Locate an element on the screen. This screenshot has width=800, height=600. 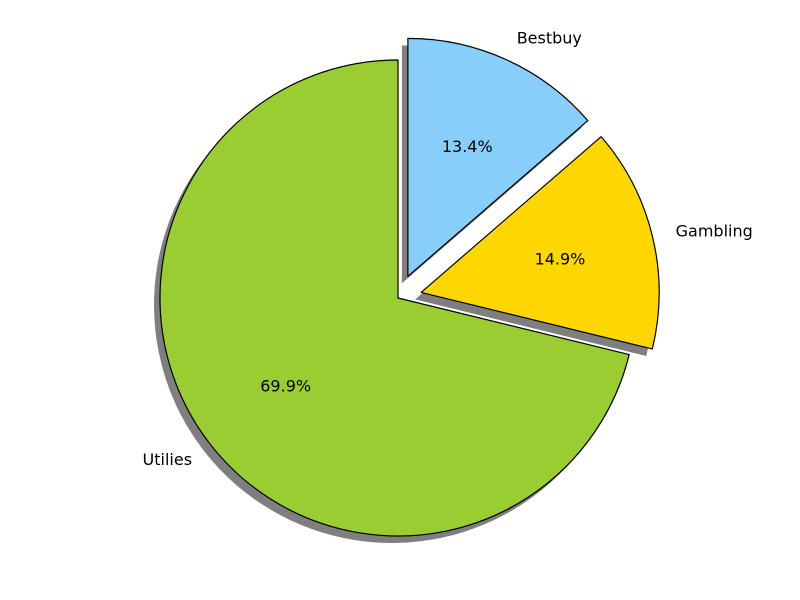
percent-label-gambling: 14.9% is located at coordinates (560, 258).